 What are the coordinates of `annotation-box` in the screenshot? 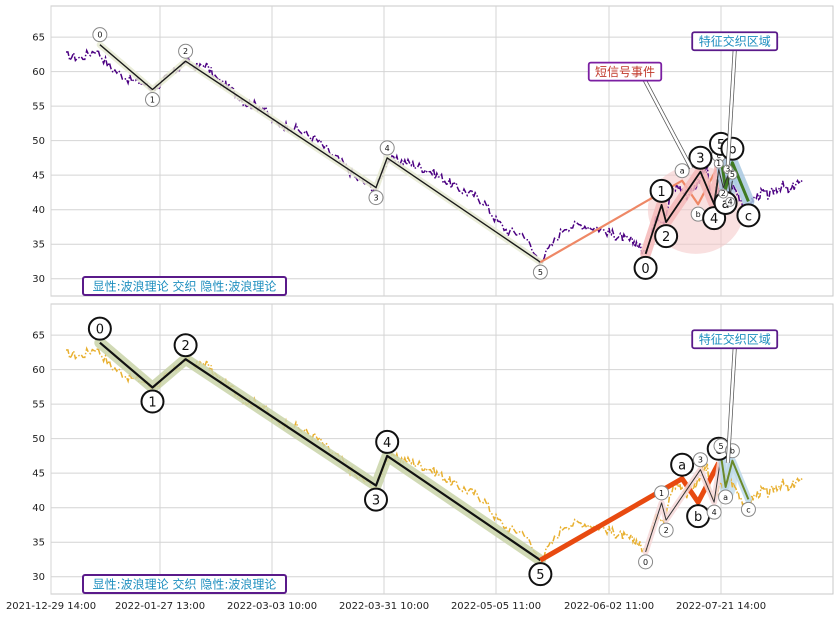 It's located at (735, 339).